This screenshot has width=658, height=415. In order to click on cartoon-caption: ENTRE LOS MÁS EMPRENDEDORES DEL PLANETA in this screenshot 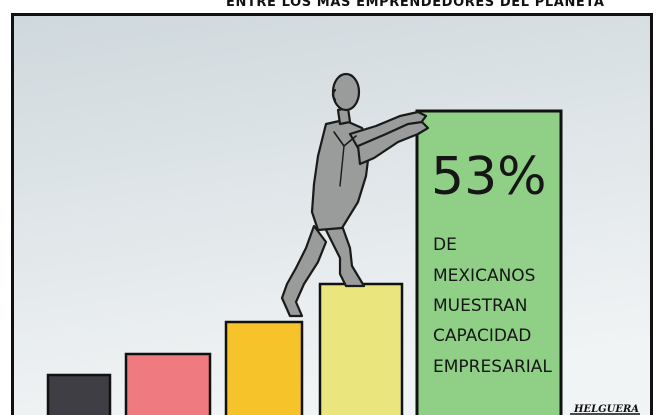, I will do `click(415, 5)`.